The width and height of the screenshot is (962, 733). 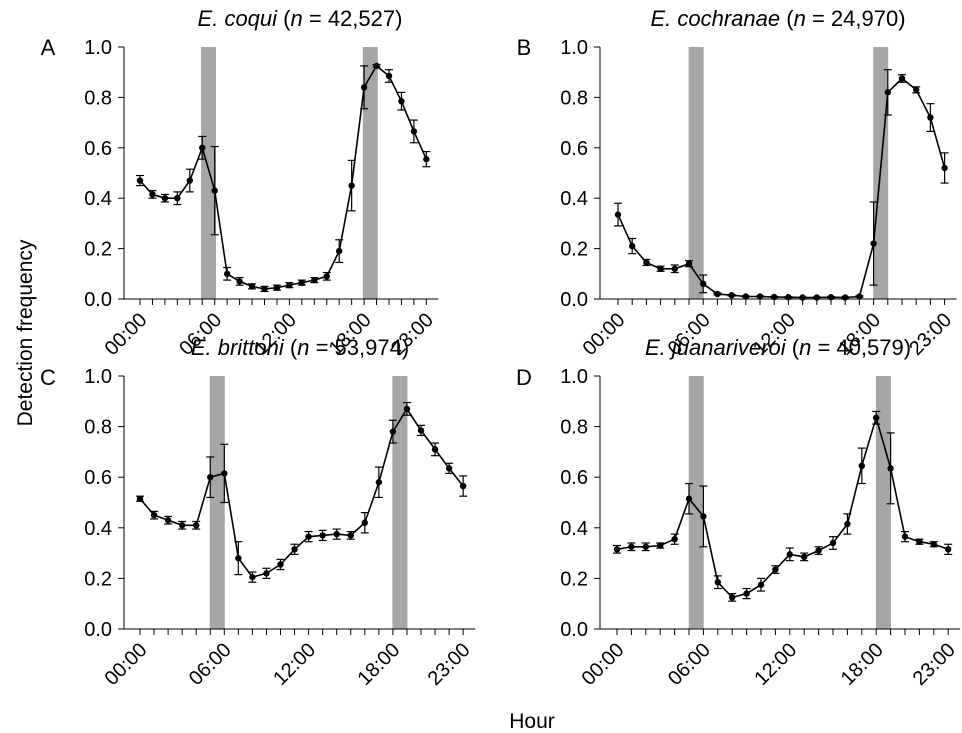 What do you see at coordinates (777, 18) in the screenshot?
I see `panel-b-title: E. cochranae (n = 24,970)` at bounding box center [777, 18].